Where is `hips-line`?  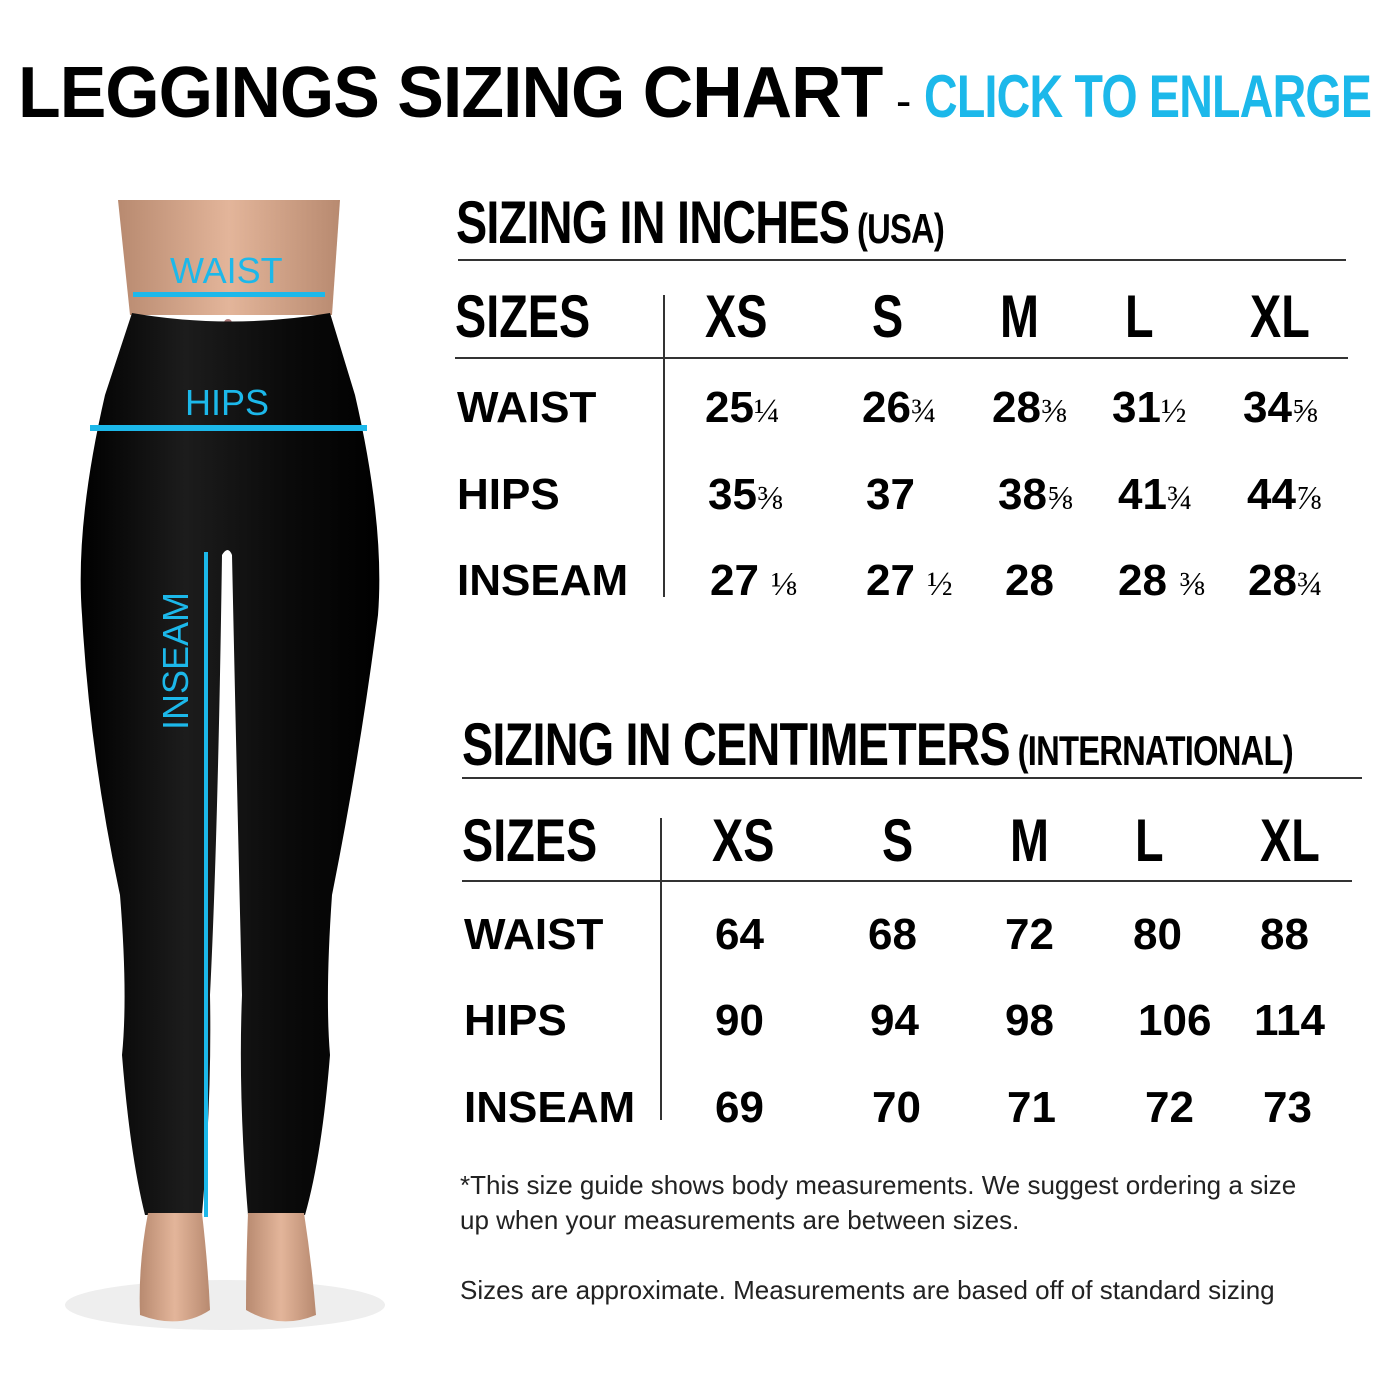
hips-line is located at coordinates (228, 428).